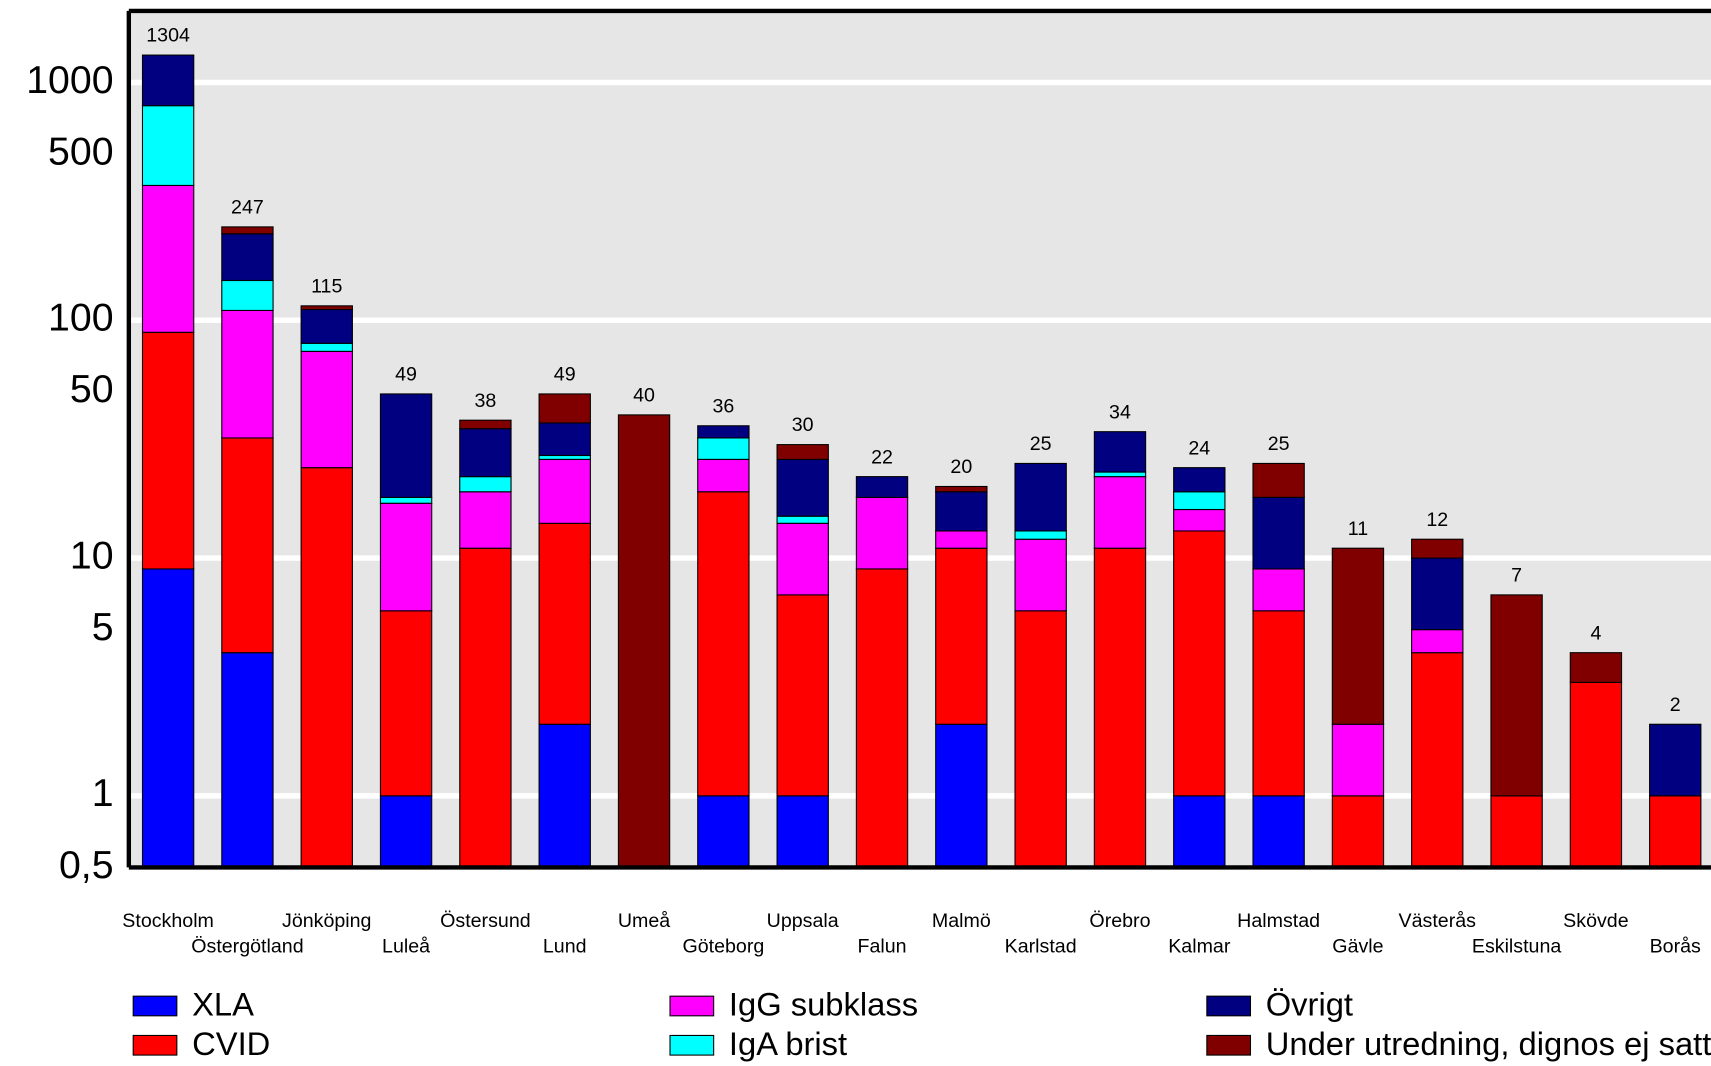  What do you see at coordinates (1041, 444) in the screenshot?
I see `total-label: 25` at bounding box center [1041, 444].